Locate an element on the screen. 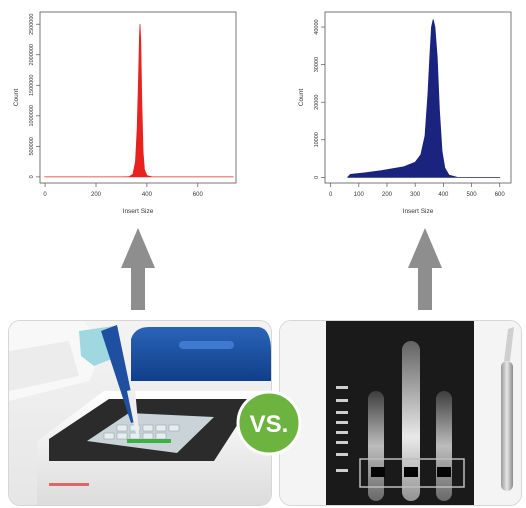 This screenshot has width=526, height=508. y-tick-label: 2500000 is located at coordinates (32, 24).